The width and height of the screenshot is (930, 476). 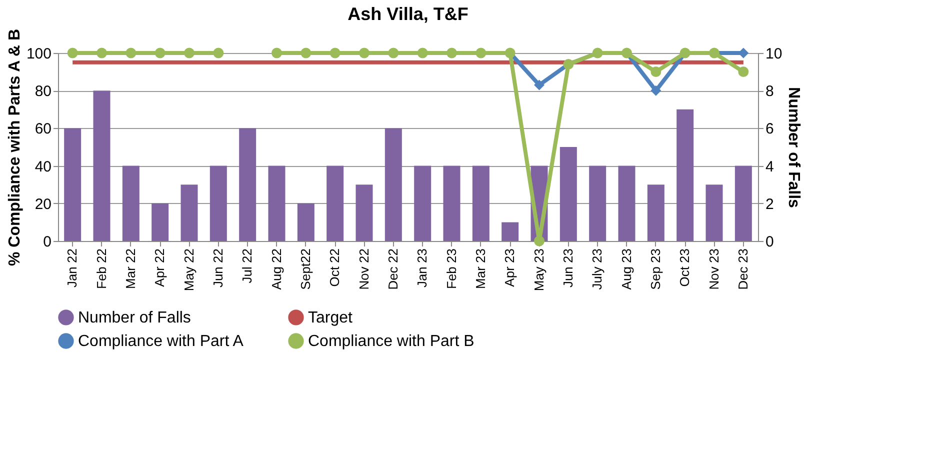 What do you see at coordinates (392, 269) in the screenshot?
I see `x-tick-label: Dec 22` at bounding box center [392, 269].